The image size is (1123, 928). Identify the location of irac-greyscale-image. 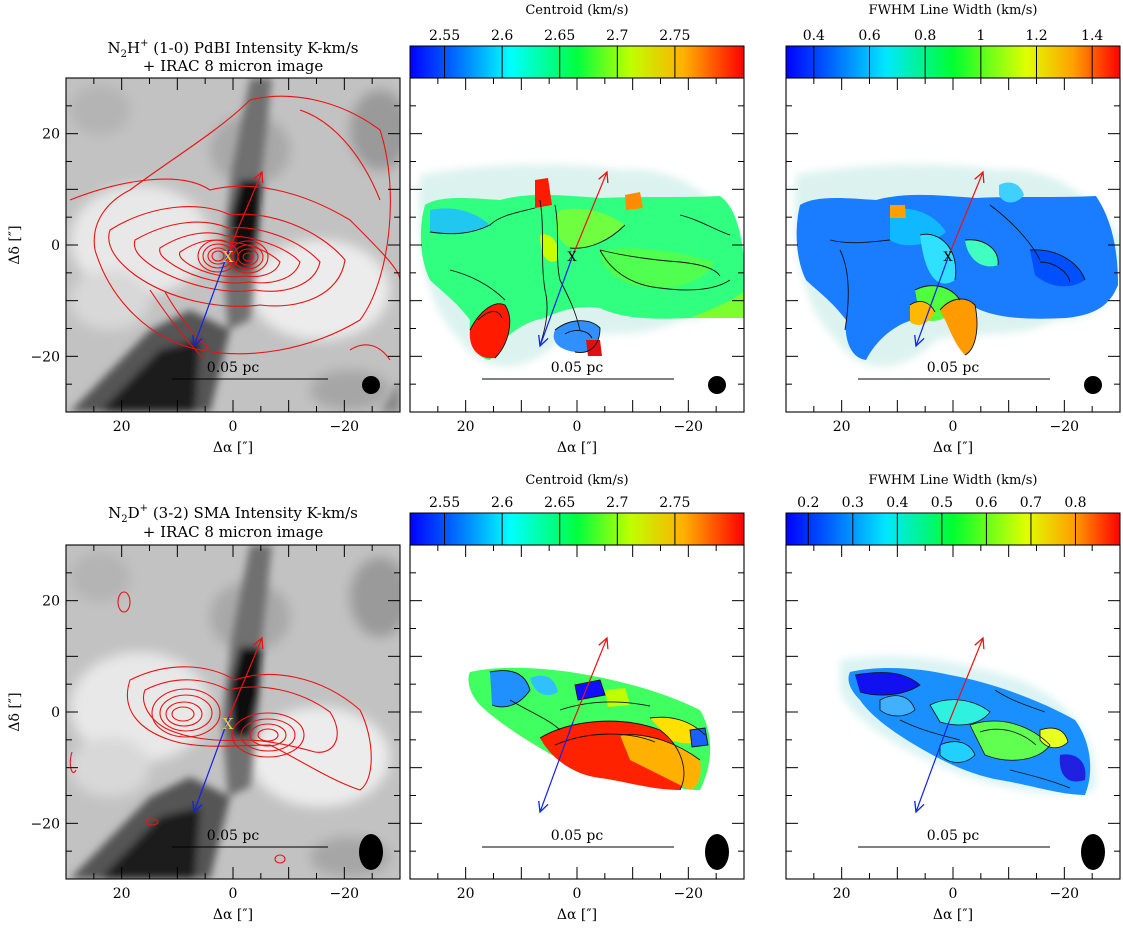
(233, 712).